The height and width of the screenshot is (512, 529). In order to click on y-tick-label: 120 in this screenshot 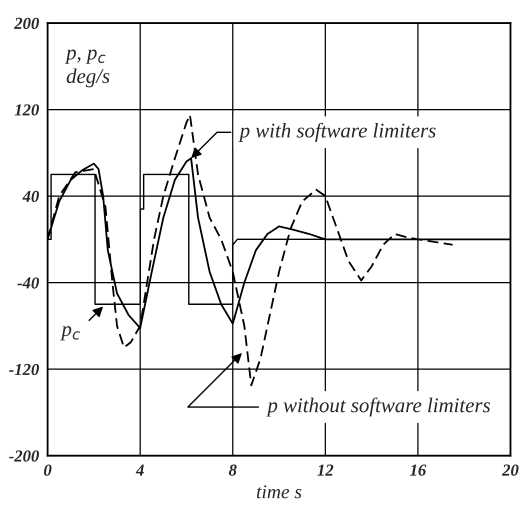, I will do `click(26, 110)`.